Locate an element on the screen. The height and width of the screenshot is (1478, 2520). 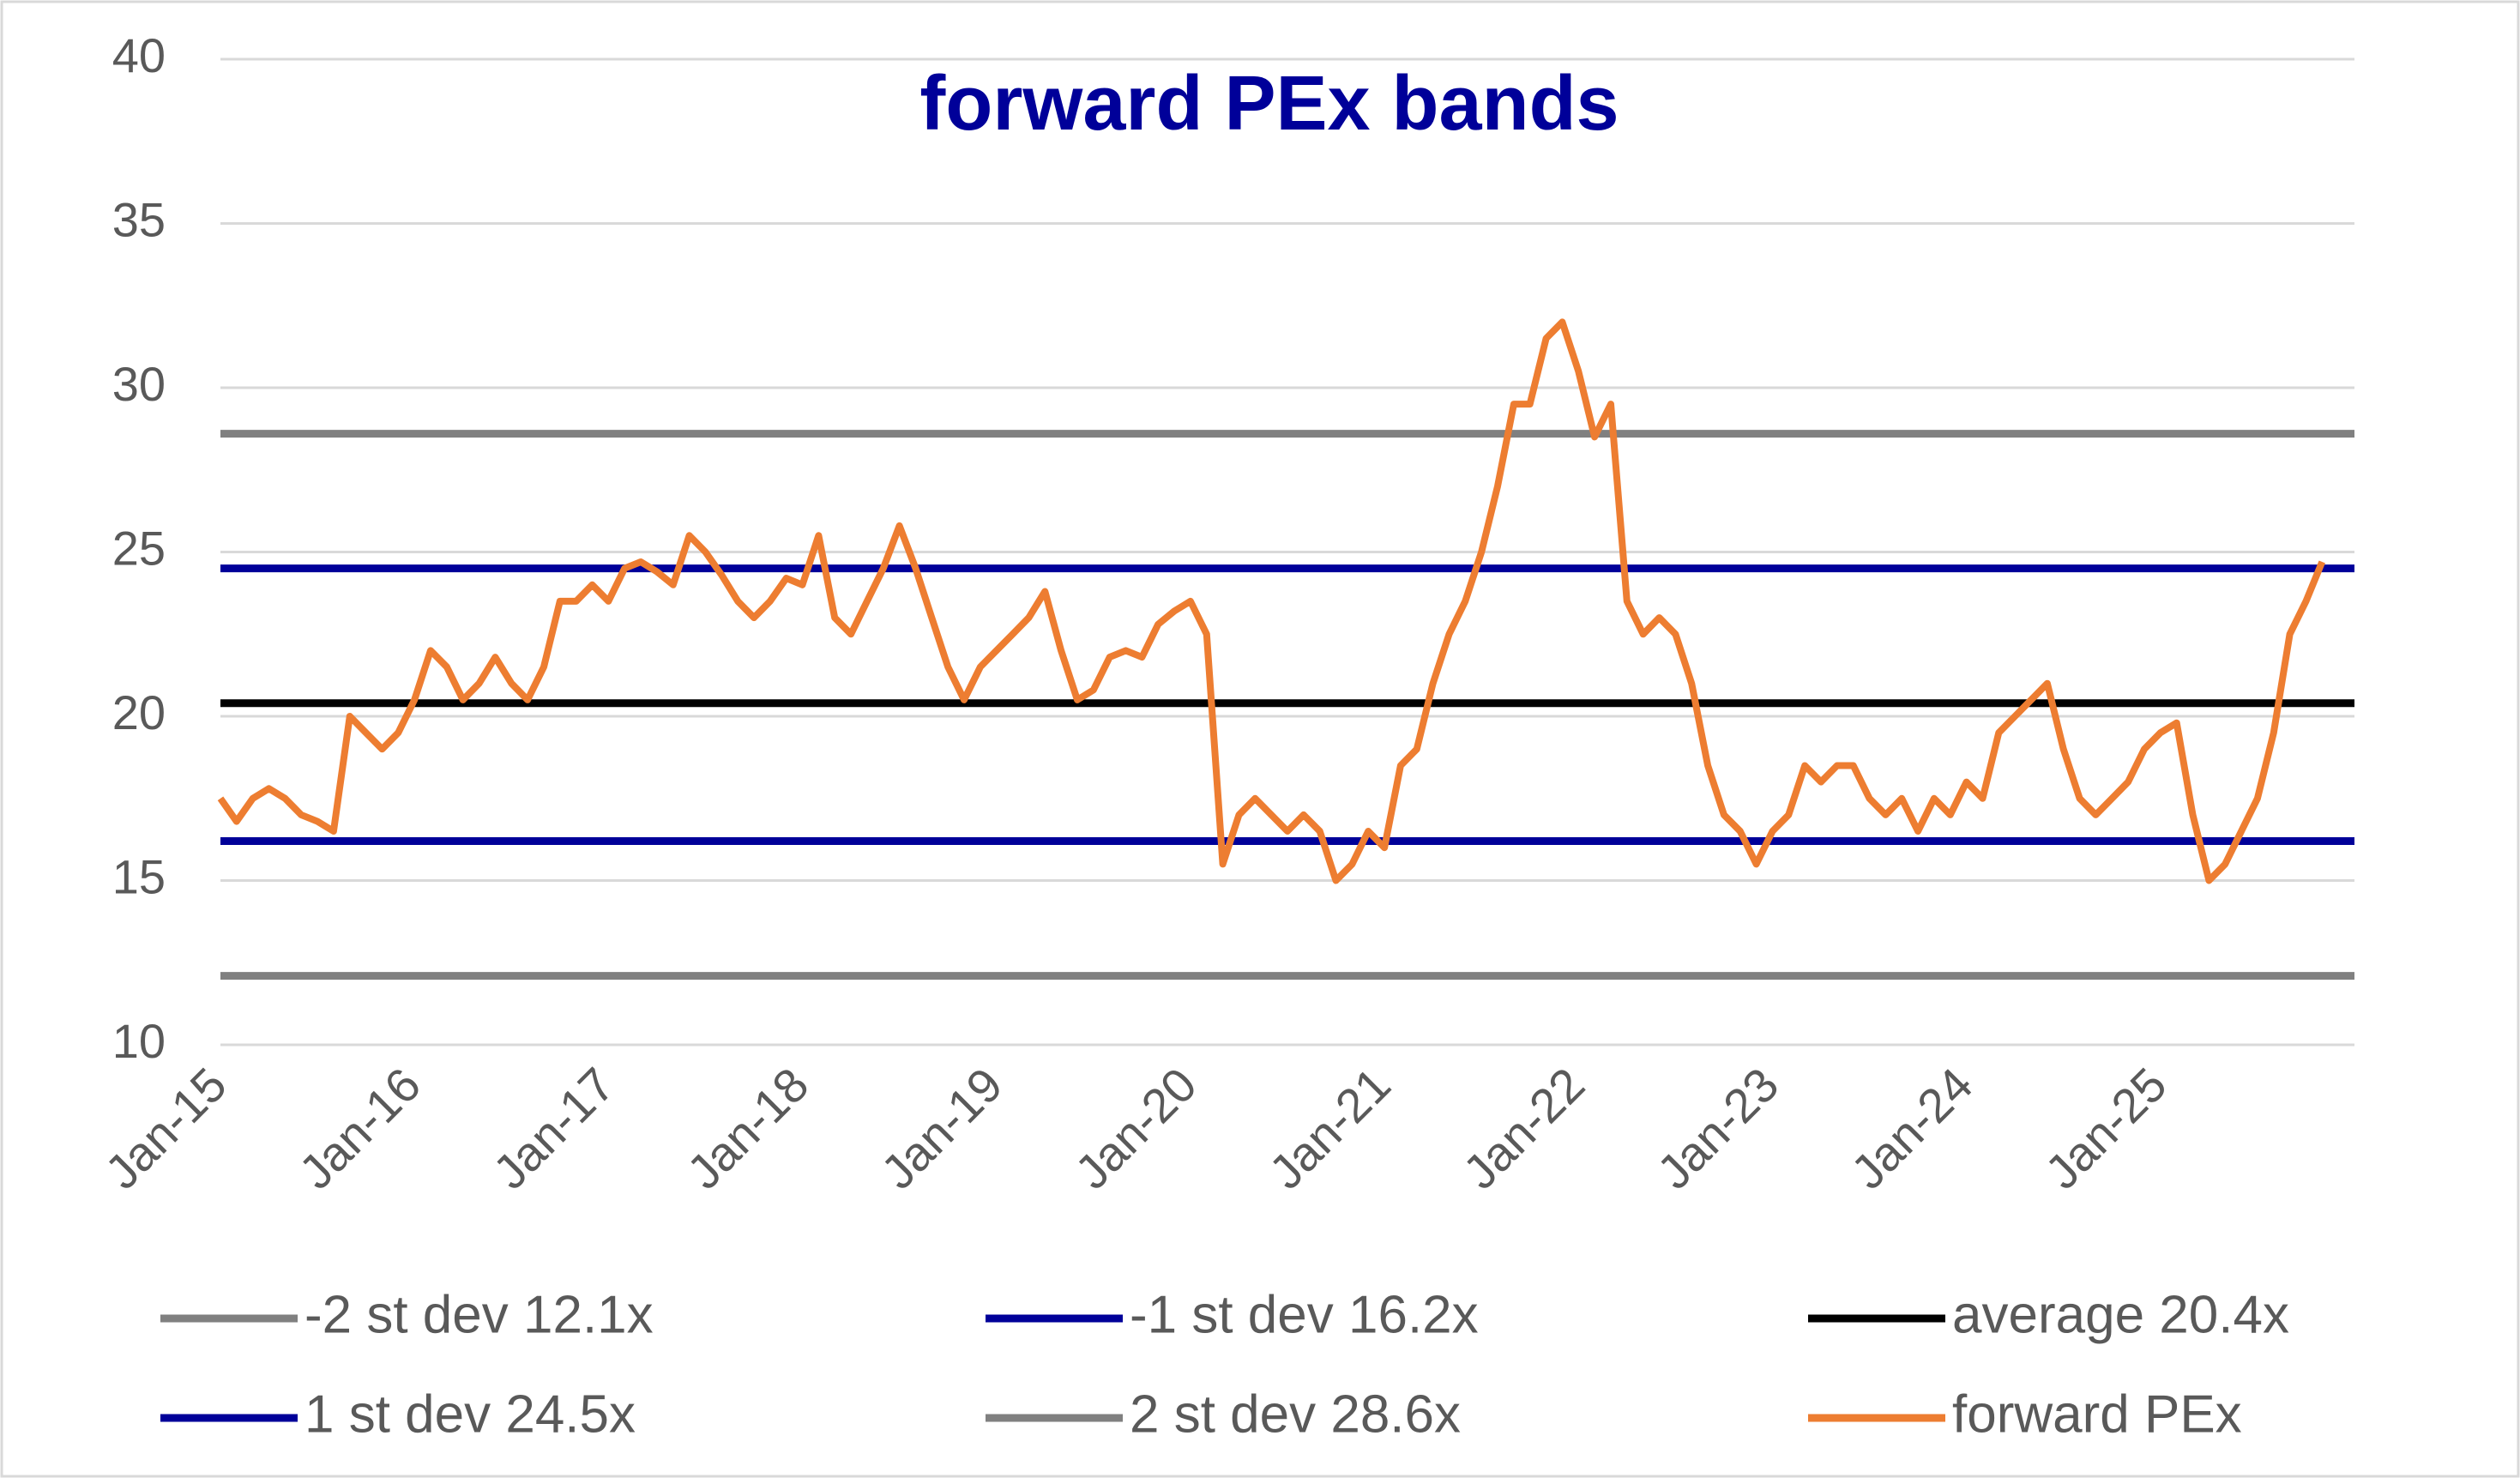
y-tick-label: 30 is located at coordinates (139, 384).